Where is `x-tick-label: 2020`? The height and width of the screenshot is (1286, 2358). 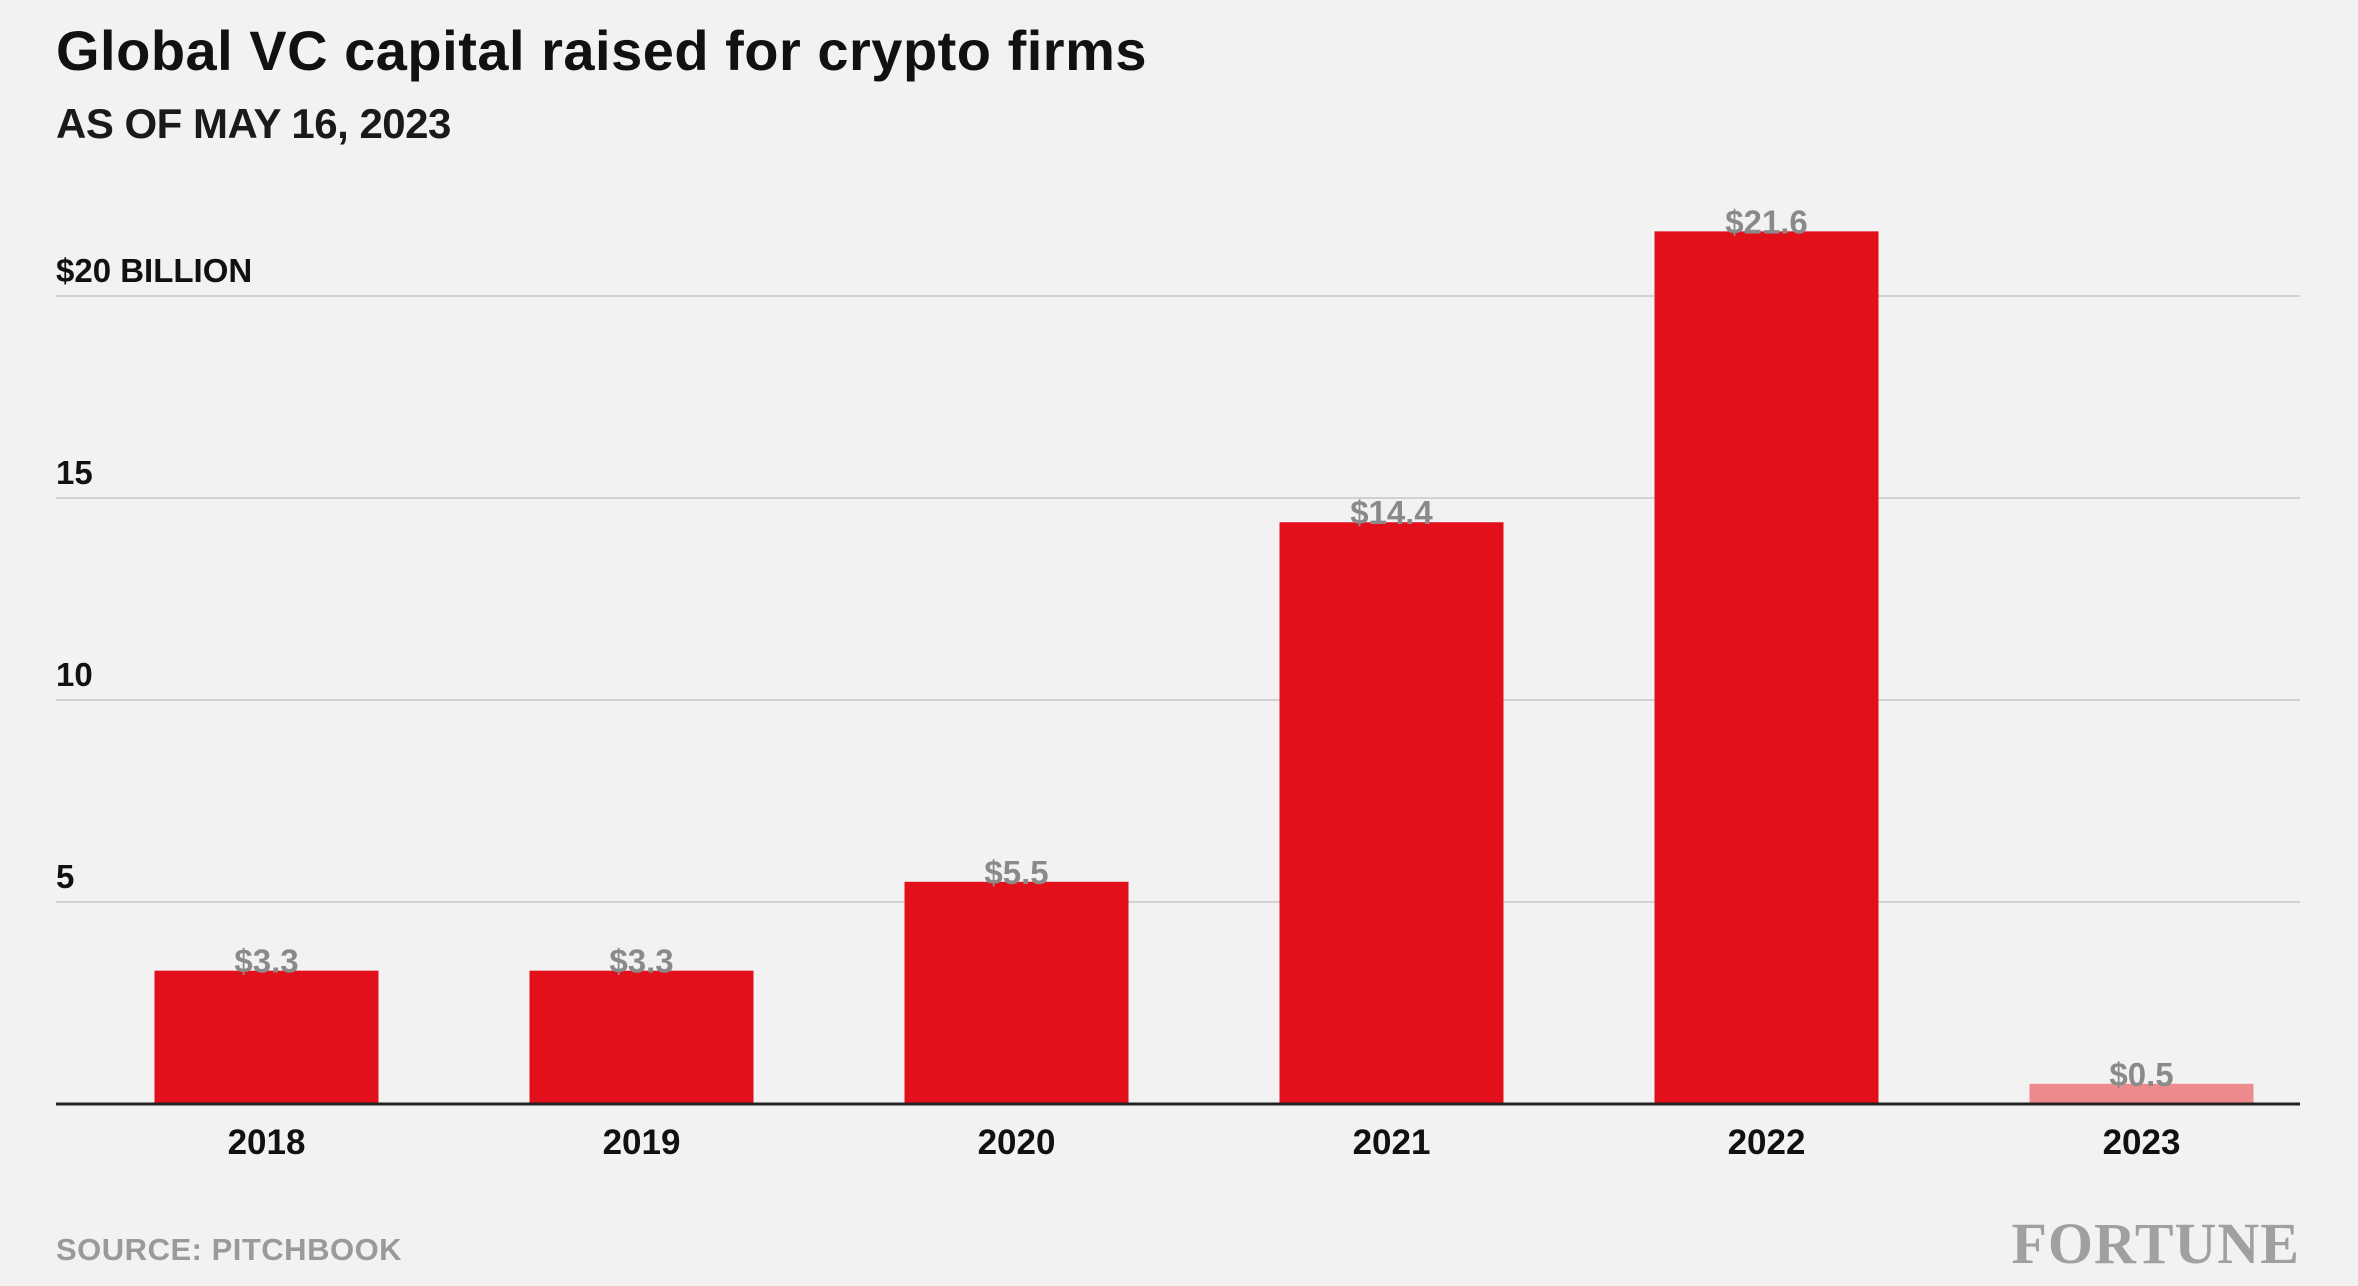
x-tick-label: 2020 is located at coordinates (1017, 1142).